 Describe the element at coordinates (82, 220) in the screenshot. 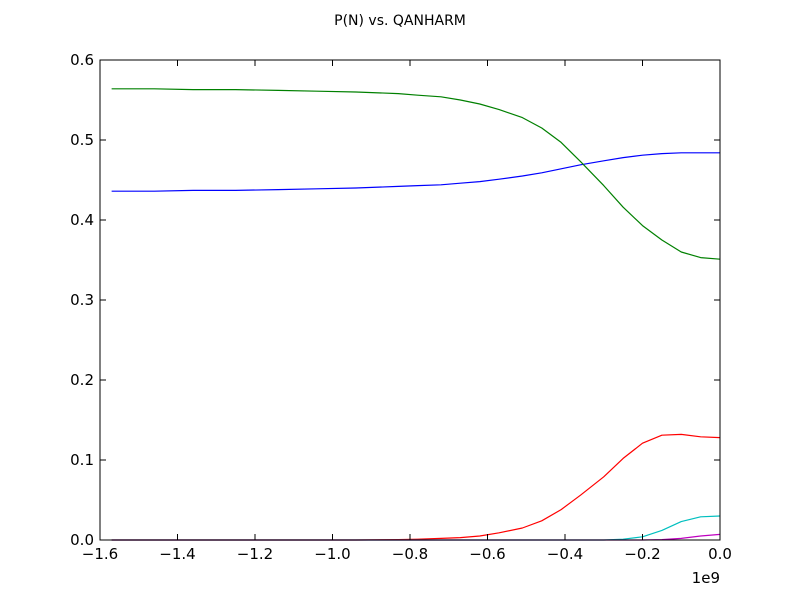

I see `y-tick-label: 0.4` at that location.